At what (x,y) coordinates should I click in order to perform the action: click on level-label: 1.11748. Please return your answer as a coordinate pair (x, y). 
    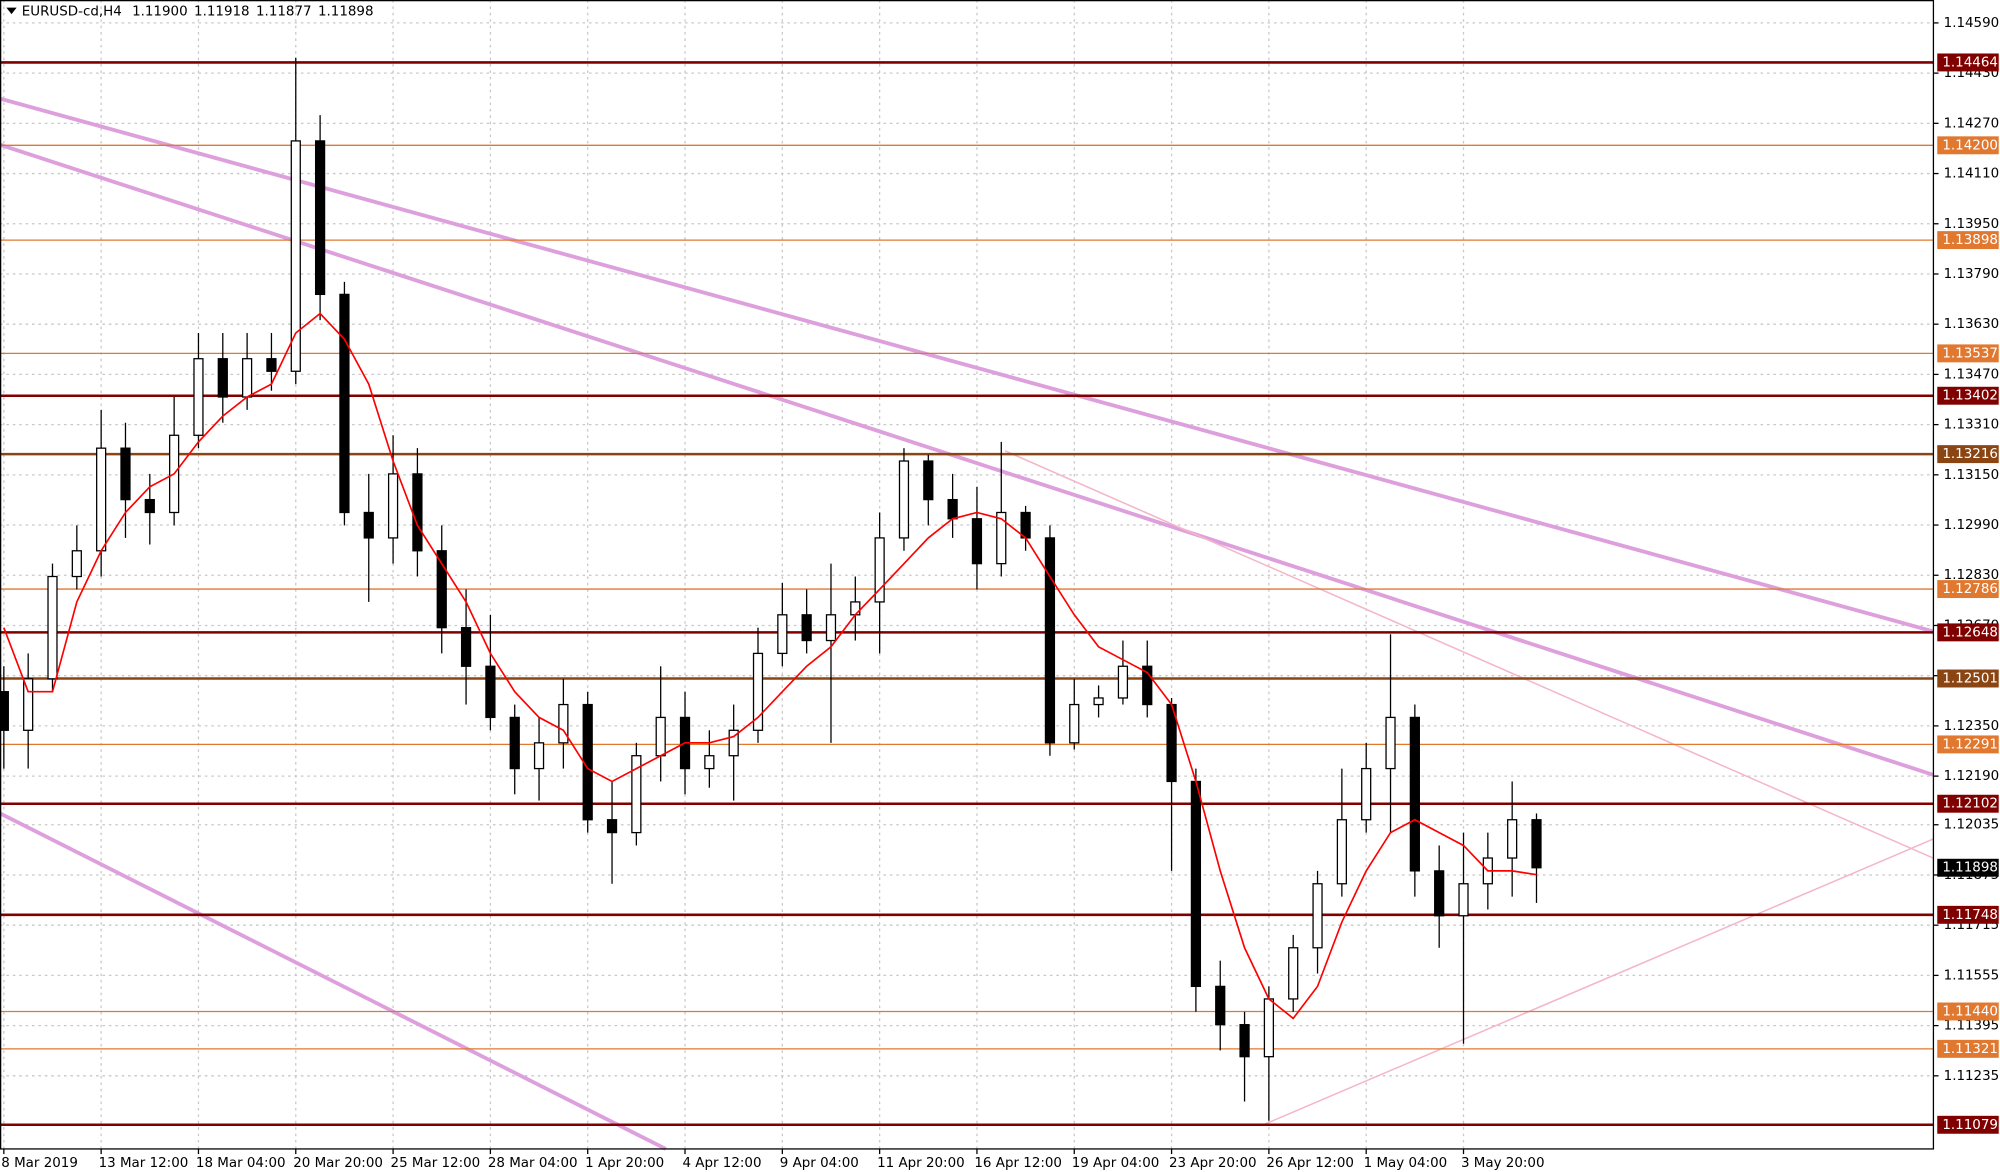
    Looking at the image, I should click on (1970, 915).